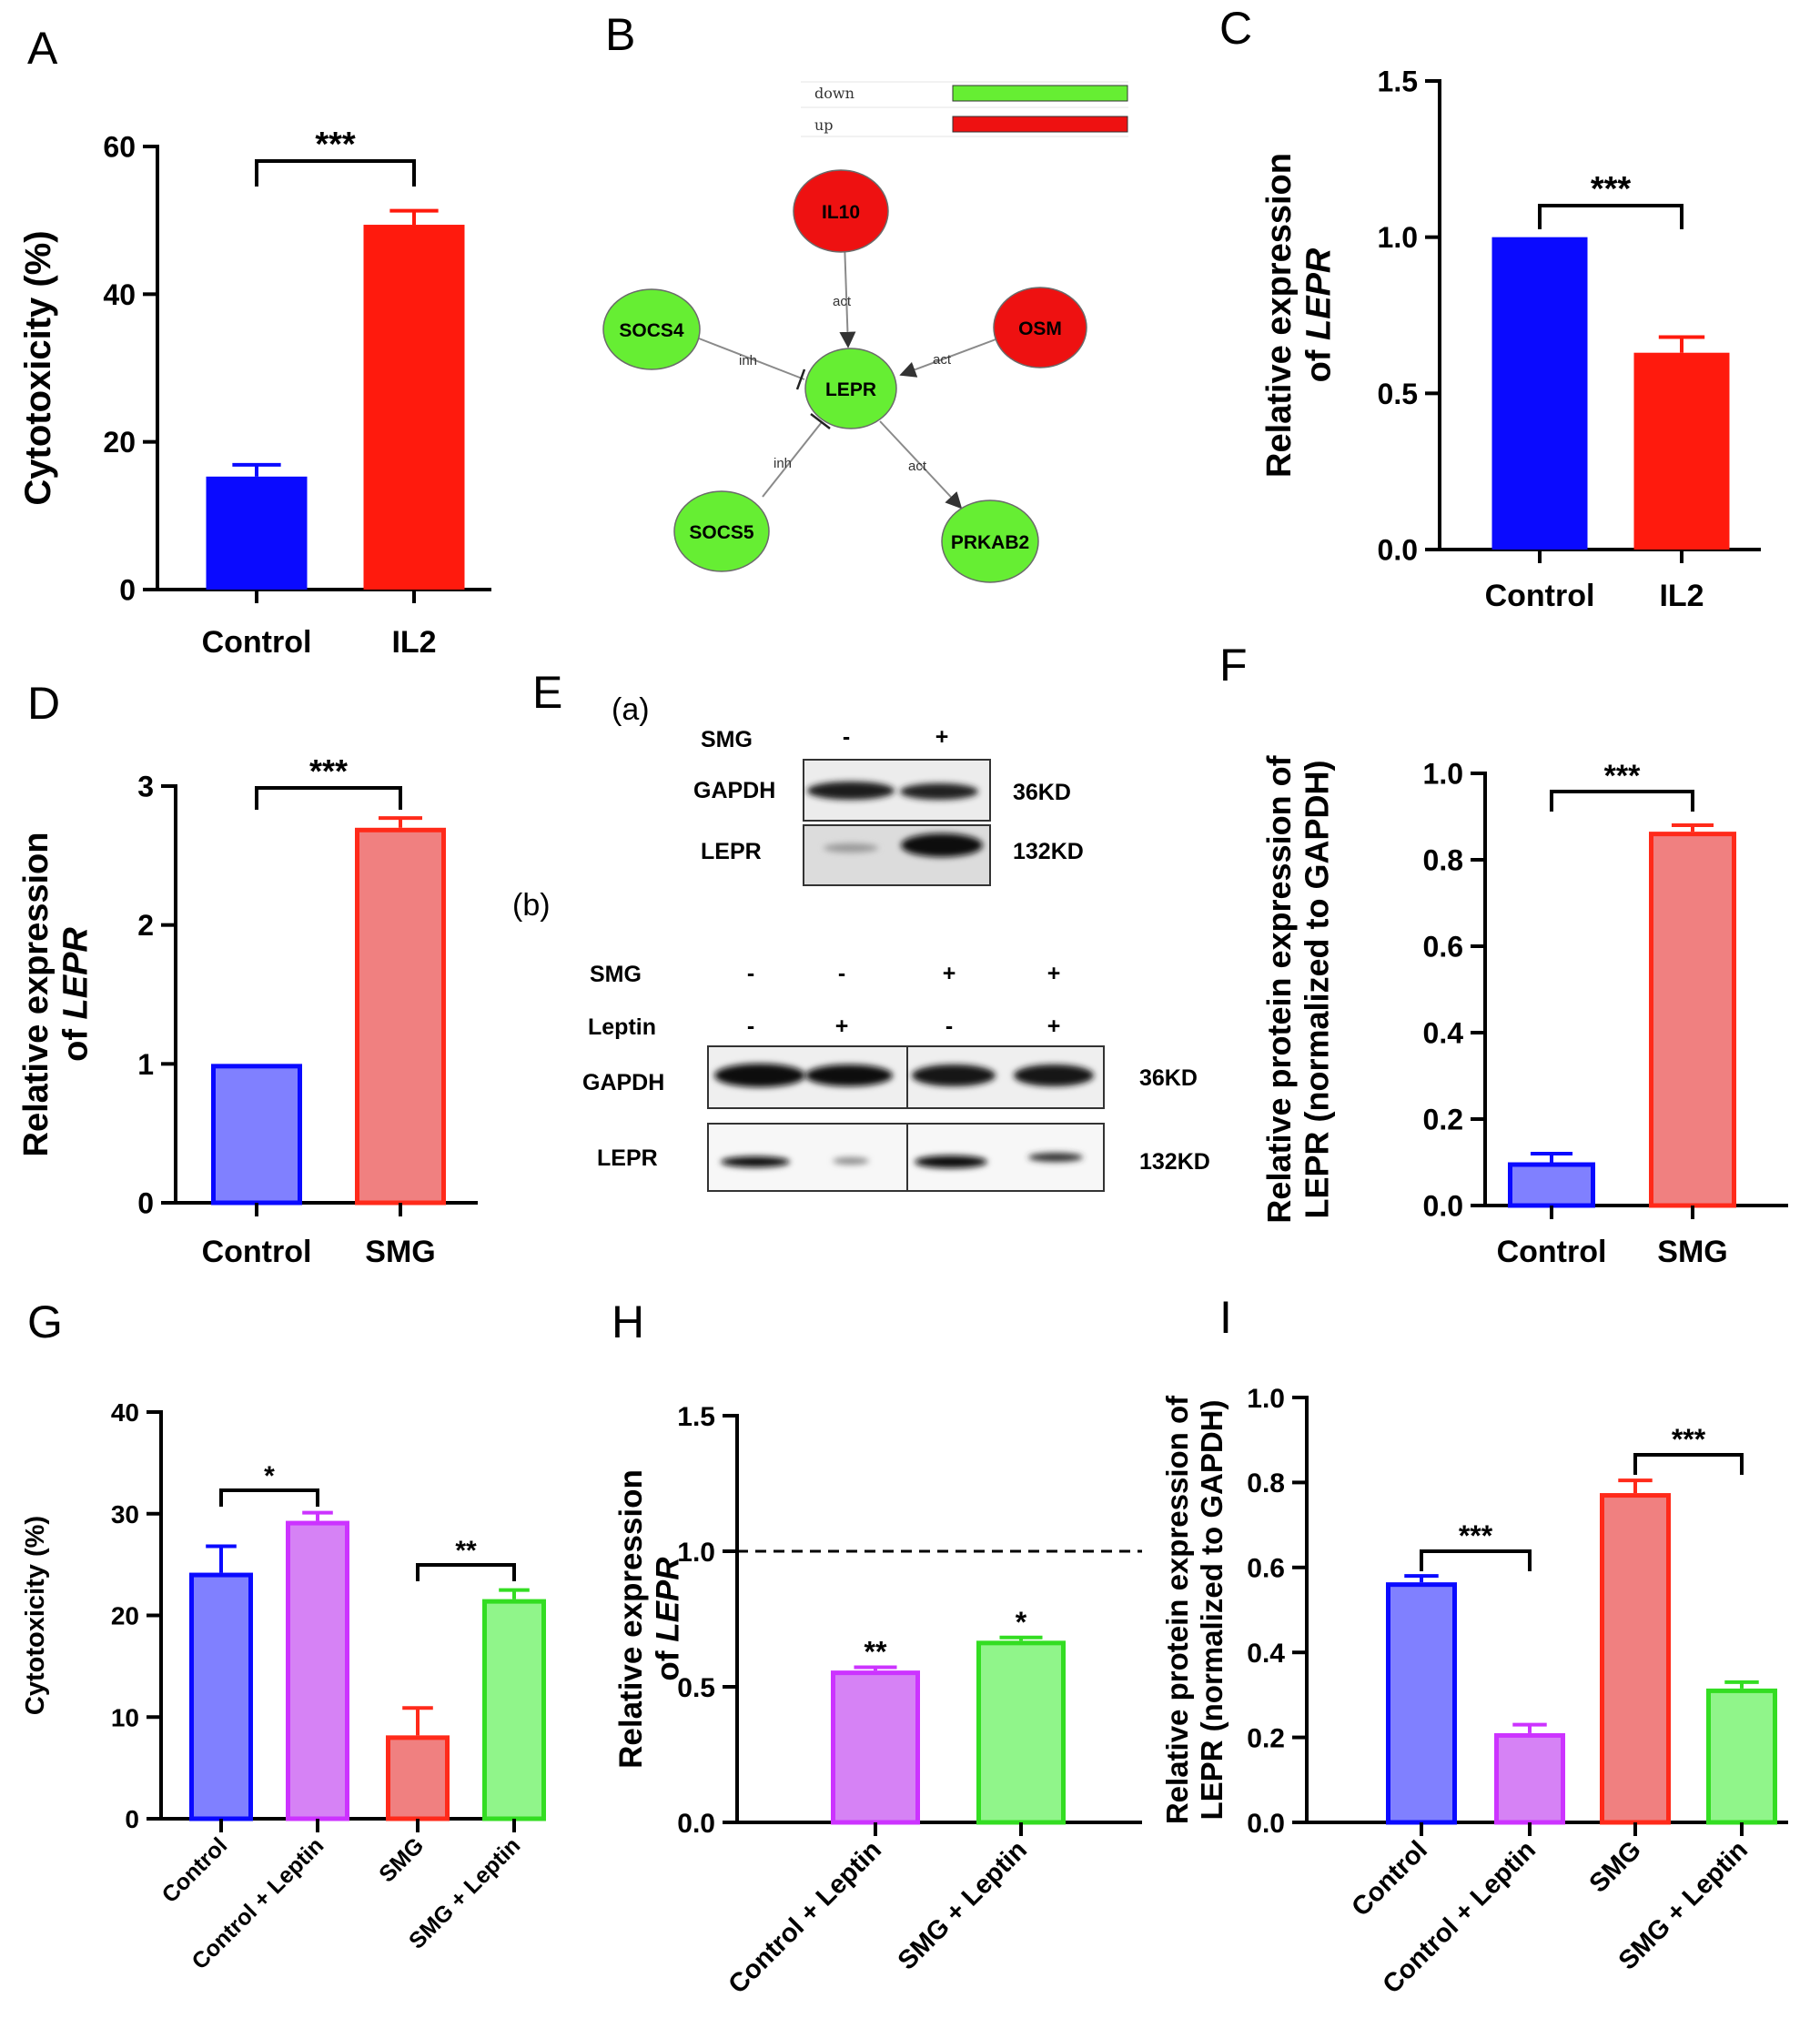 This screenshot has width=1820, height=2028. I want to click on y-tick-label-c: 0.5, so click(1398, 394).